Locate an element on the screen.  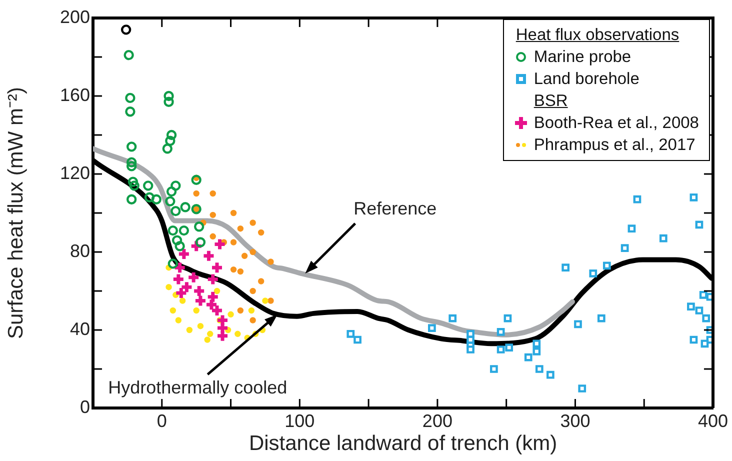
annotation: BSR is located at coordinates (550, 101).